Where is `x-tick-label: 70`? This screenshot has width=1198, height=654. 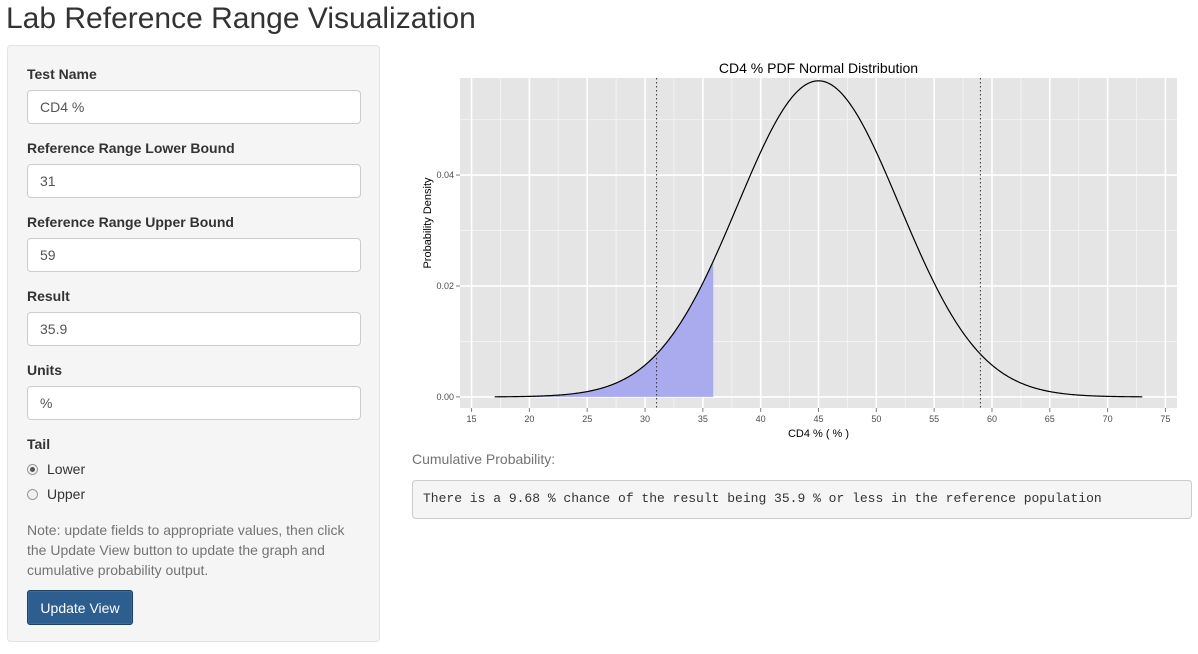
x-tick-label: 70 is located at coordinates (1108, 419).